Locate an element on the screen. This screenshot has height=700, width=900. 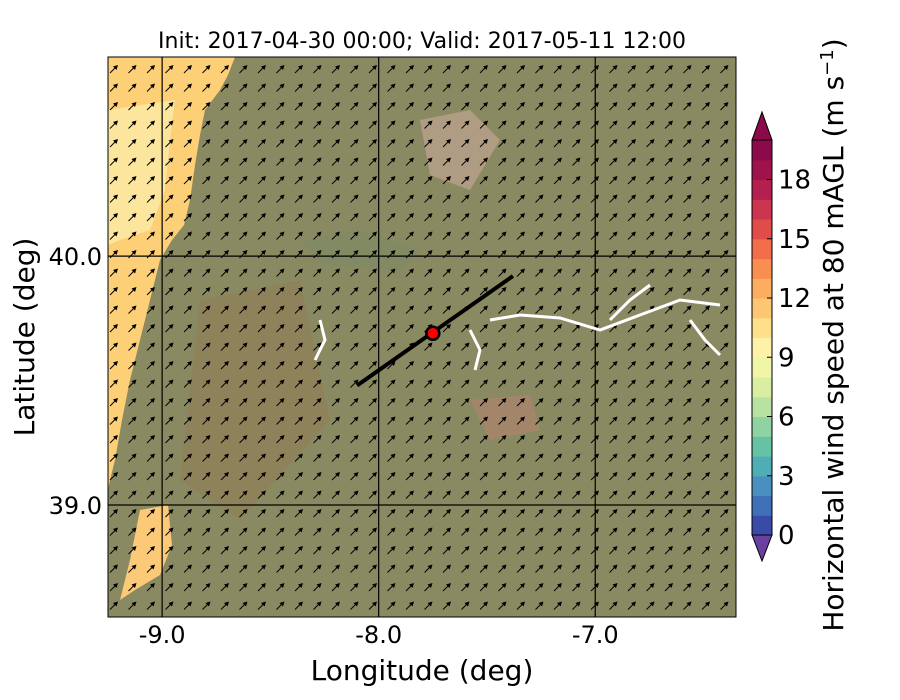
colorbar-frame is located at coordinates (762, 337).